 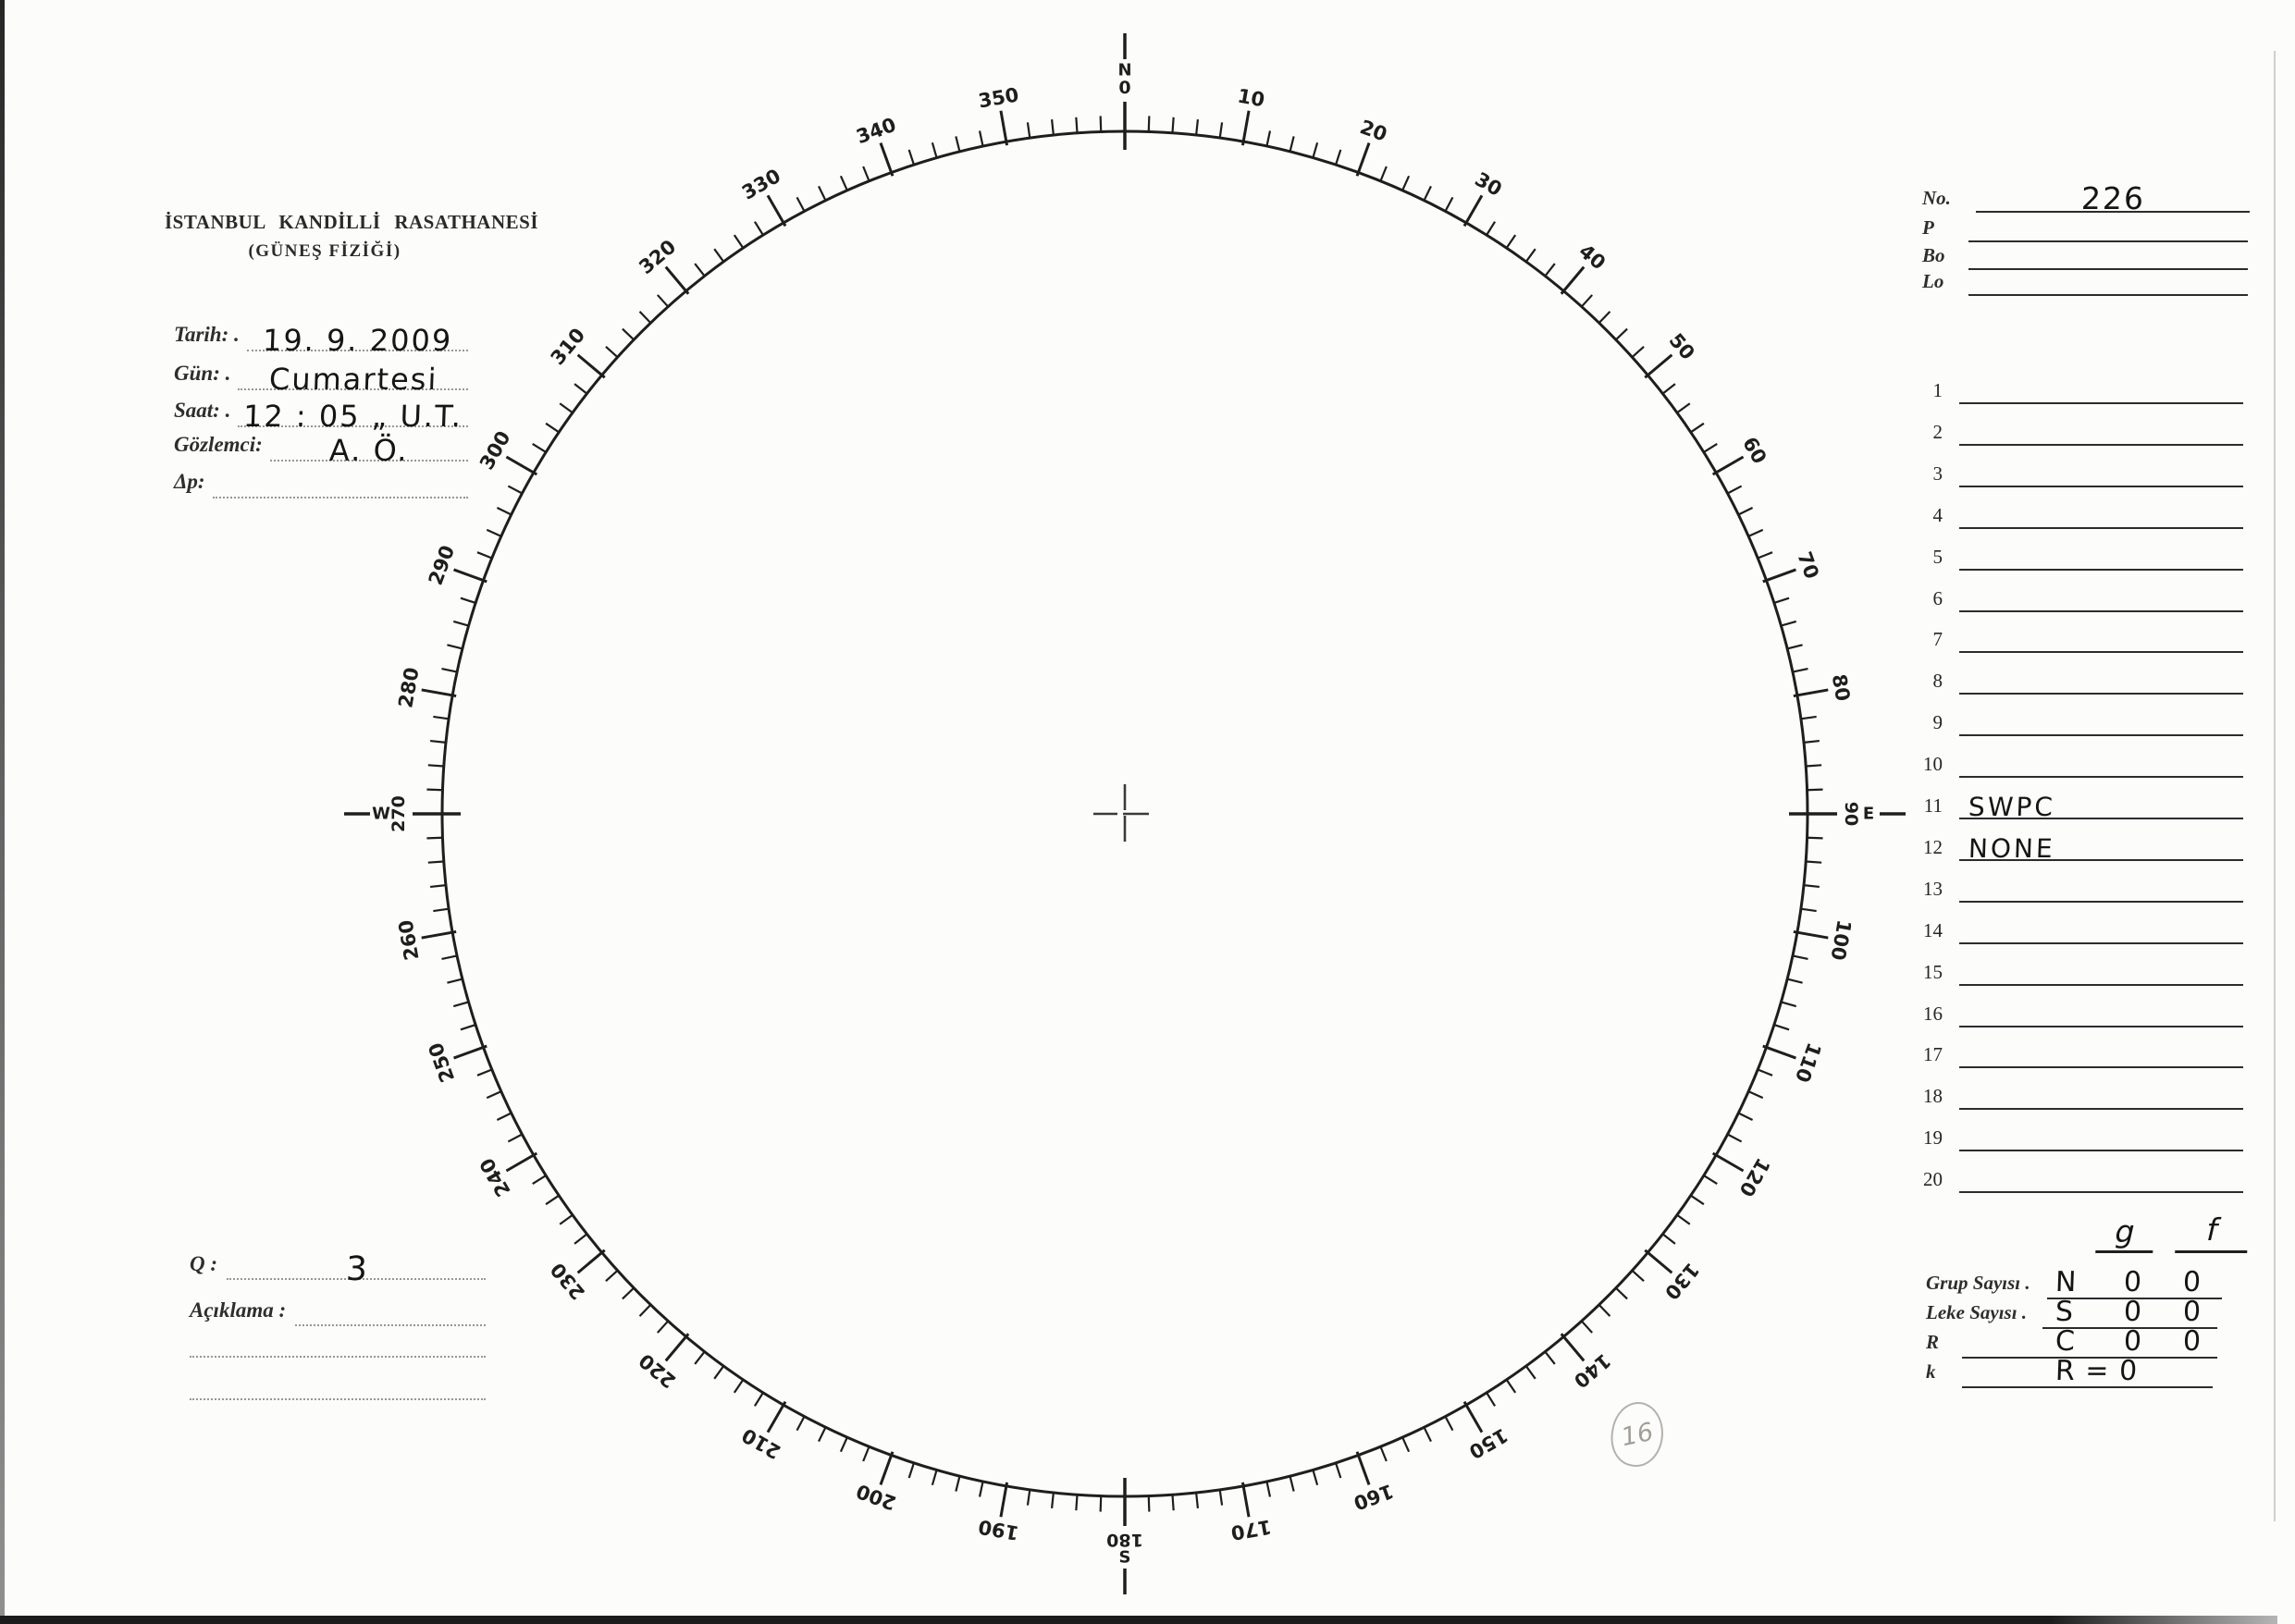 I want to click on summary-row-label: R, so click(x=1933, y=1342).